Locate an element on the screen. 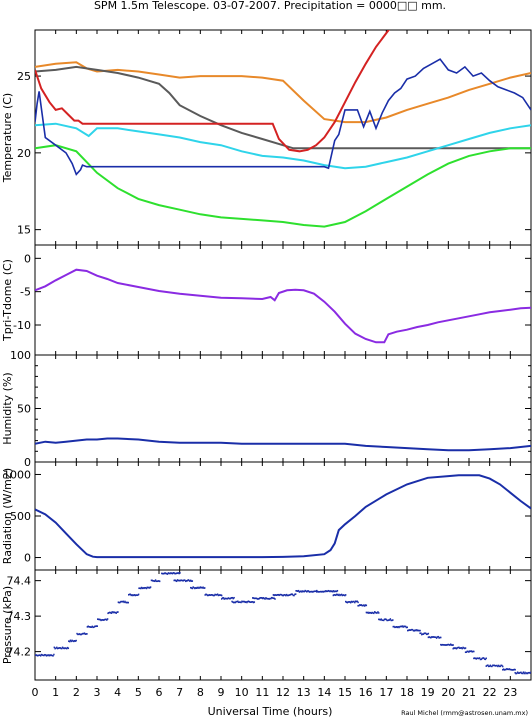  plot-frame is located at coordinates (283, 300).